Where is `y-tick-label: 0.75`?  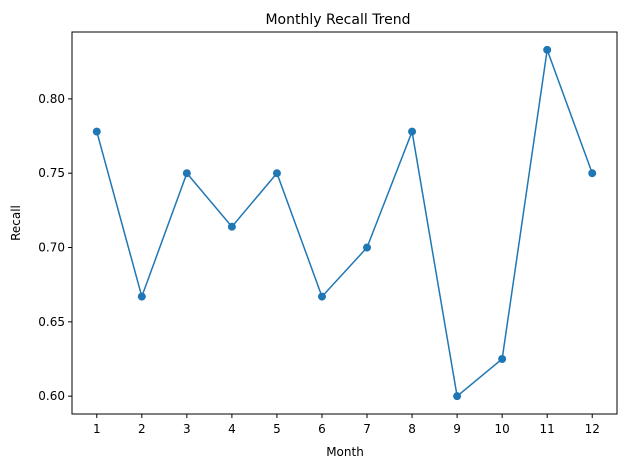
y-tick-label: 0.75 is located at coordinates (51, 173).